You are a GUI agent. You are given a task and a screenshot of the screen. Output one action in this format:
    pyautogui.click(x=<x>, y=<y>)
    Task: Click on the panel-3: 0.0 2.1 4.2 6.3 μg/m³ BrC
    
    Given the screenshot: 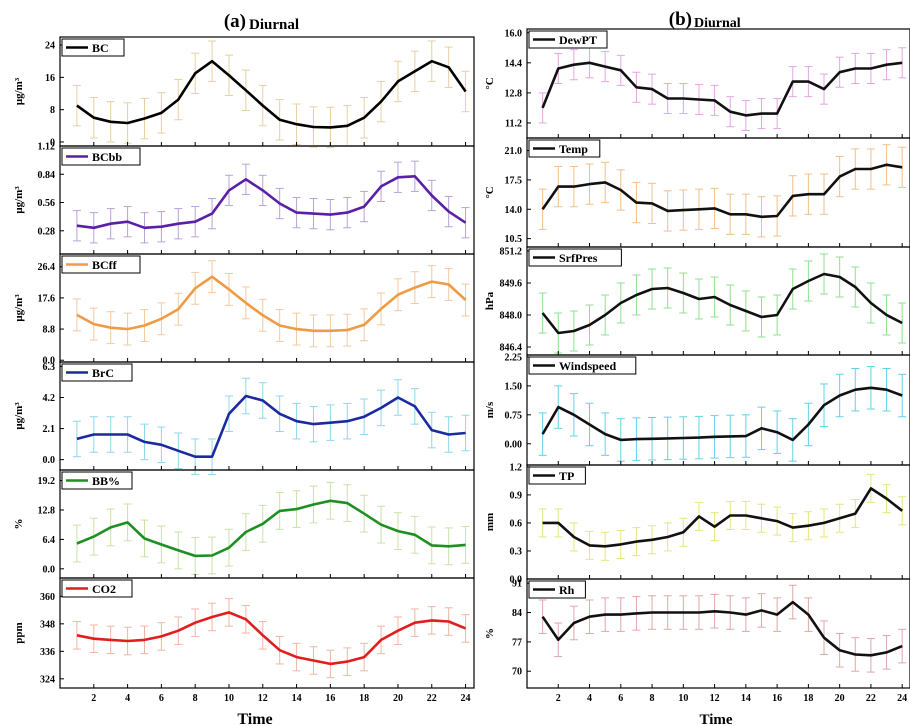 What is the action you would take?
    pyautogui.click(x=244, y=418)
    